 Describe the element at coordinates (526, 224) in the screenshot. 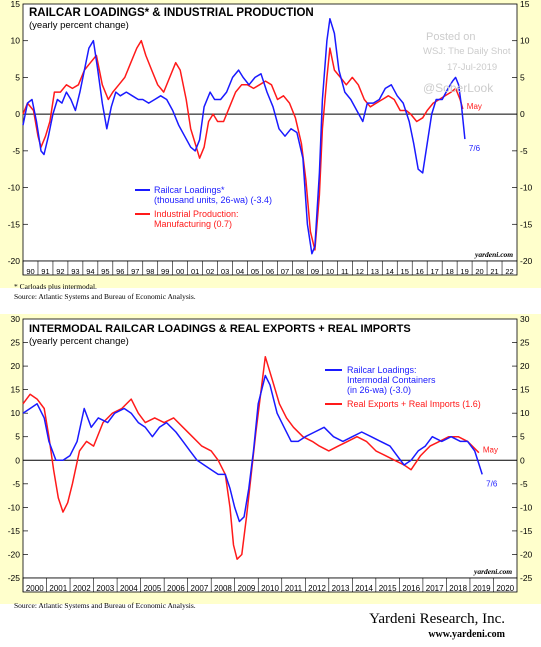

I see `c1-ytick-label-right: -15` at that location.